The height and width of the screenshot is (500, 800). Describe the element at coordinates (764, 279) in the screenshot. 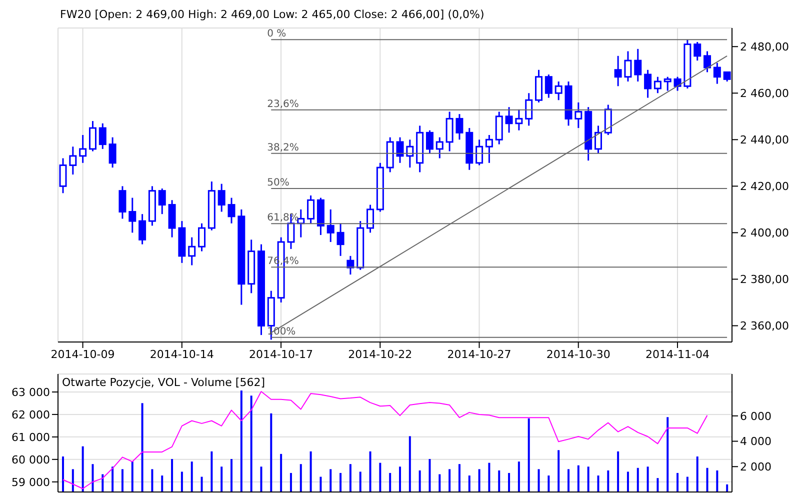

I see `y-tick-label: 2 380,00` at that location.